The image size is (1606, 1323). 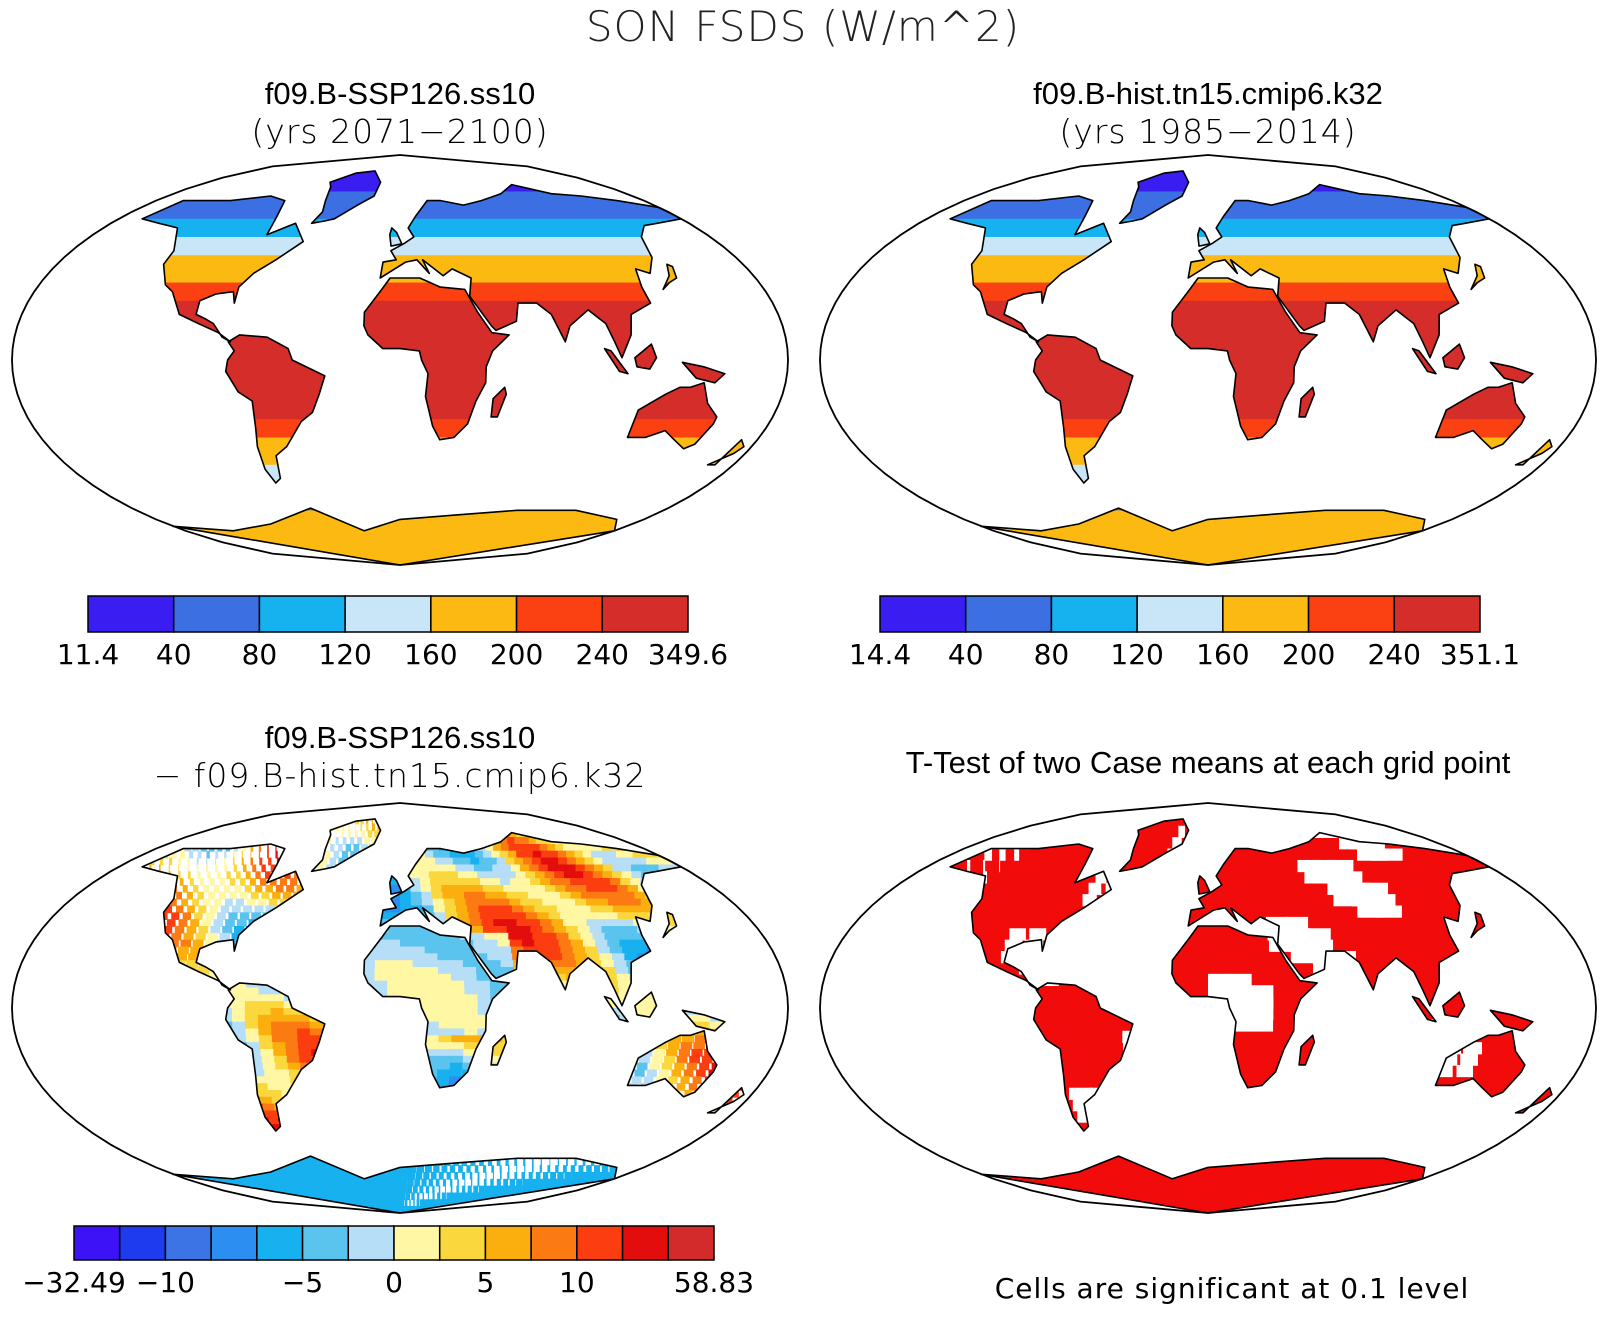 I want to click on colorbar-label: 11.4, so click(x=88, y=654).